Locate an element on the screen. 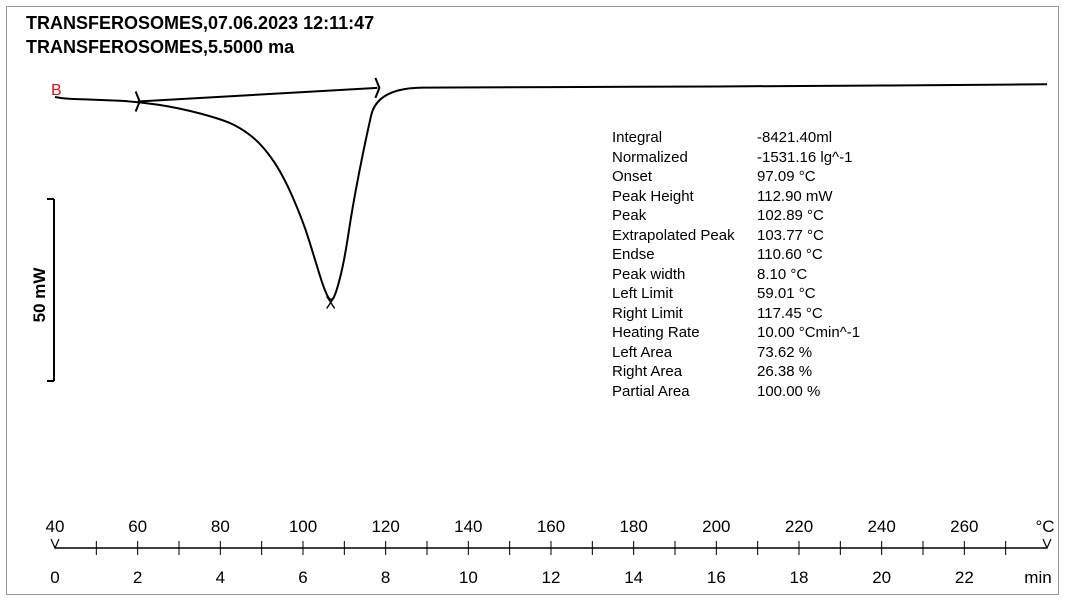 The height and width of the screenshot is (600, 1065). result-row: Left Area 73.62 % is located at coordinates (736, 353).